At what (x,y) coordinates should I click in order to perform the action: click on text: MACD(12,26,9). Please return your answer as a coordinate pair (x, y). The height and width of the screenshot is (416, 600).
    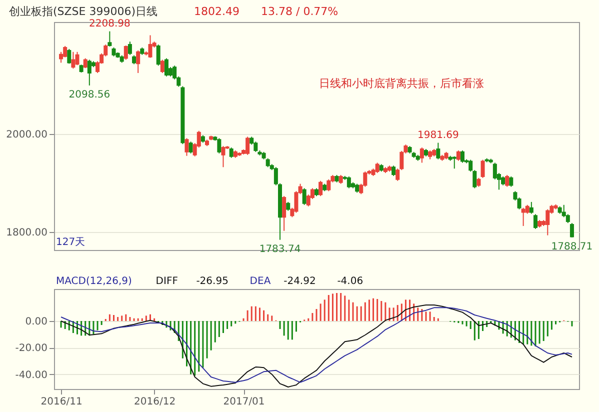
    Looking at the image, I should click on (94, 281).